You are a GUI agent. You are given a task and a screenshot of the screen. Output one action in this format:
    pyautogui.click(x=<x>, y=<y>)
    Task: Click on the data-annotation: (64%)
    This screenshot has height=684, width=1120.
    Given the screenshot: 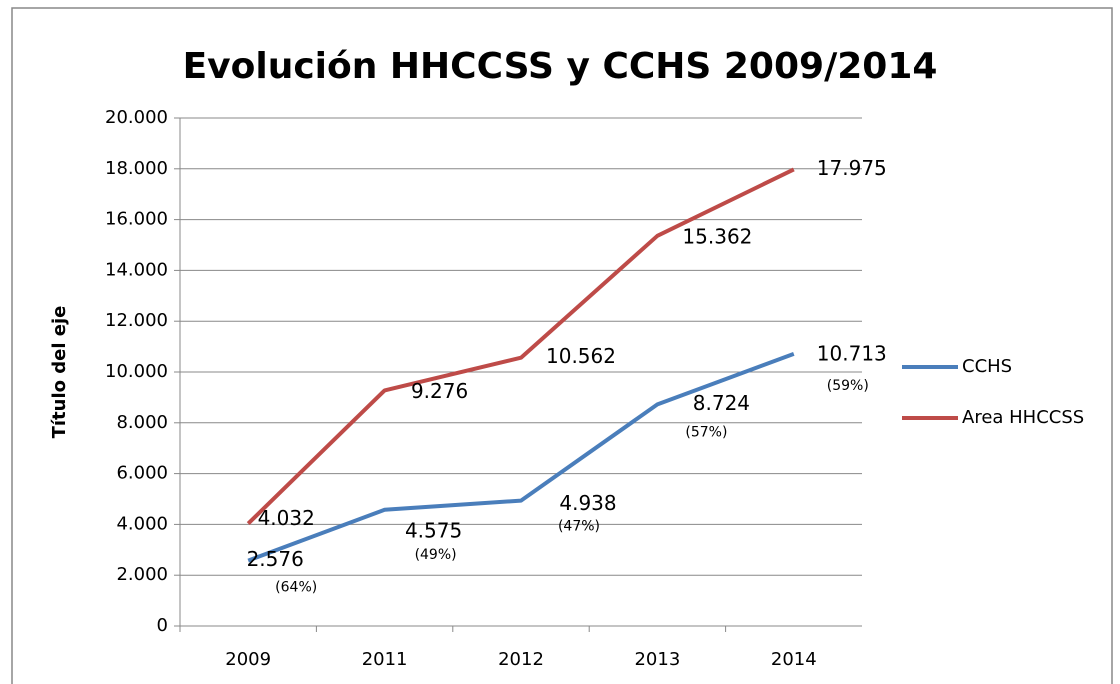 What is the action you would take?
    pyautogui.click(x=296, y=588)
    